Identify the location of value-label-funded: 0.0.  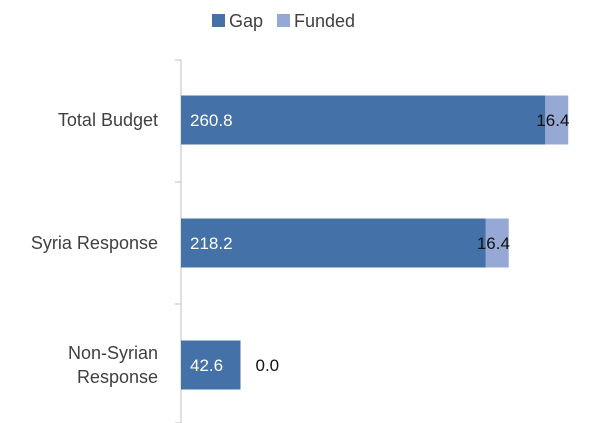
(268, 365).